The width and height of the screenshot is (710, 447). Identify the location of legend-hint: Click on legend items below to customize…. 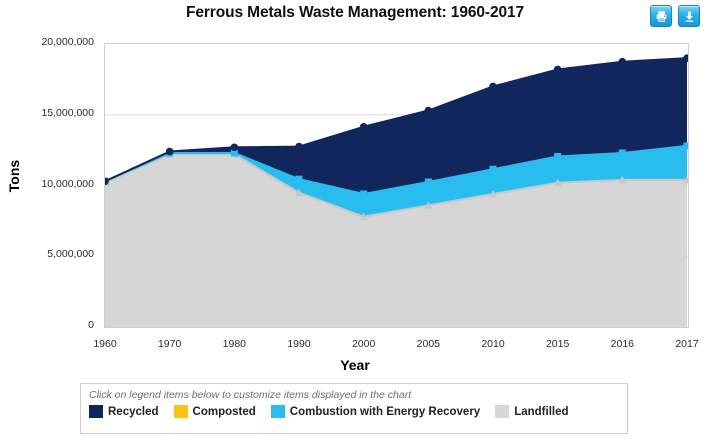
(250, 395).